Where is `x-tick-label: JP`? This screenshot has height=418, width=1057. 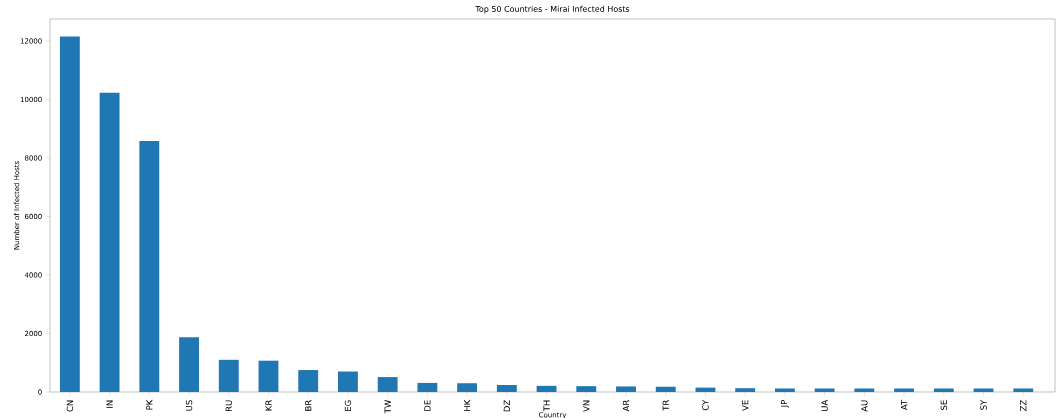
x-tick-label: JP is located at coordinates (784, 404).